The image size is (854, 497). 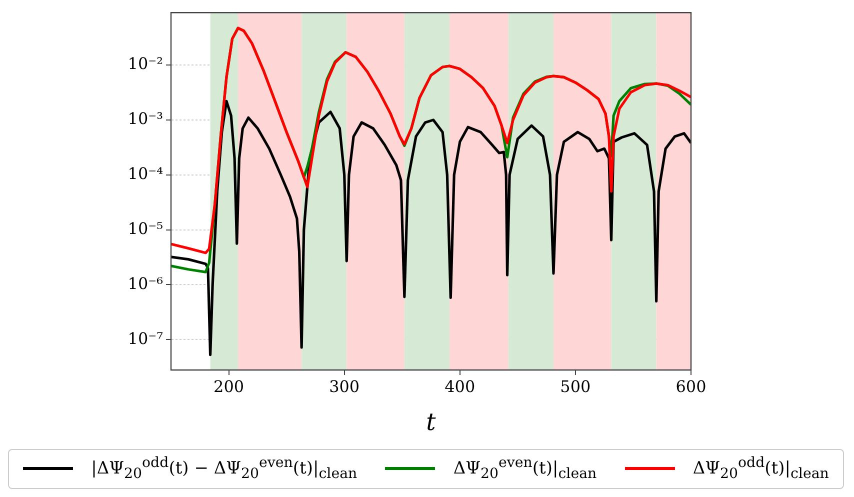 What do you see at coordinates (145, 338) in the screenshot?
I see `y-tick-label: 10⁻⁷` at bounding box center [145, 338].